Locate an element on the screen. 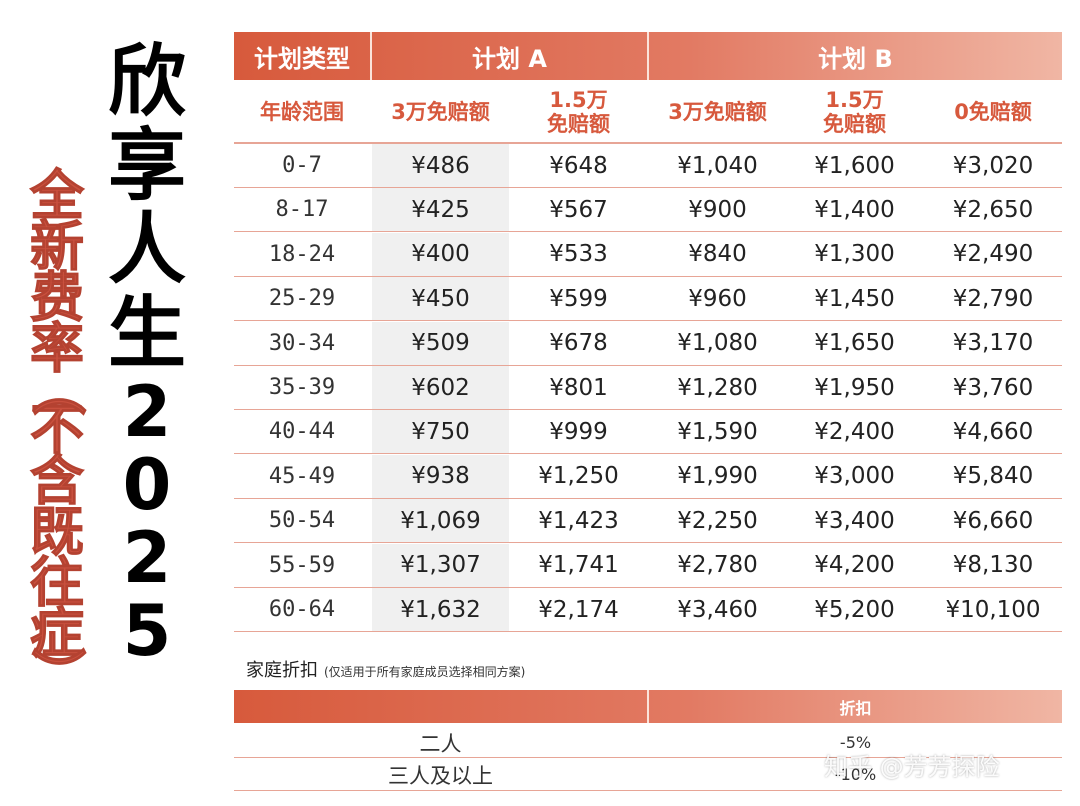 Image resolution: width=1080 pixels, height=806 pixels. table-row: 18-24 ¥400 ¥533 ¥840 ¥1,300 ¥2,490 is located at coordinates (648, 254).